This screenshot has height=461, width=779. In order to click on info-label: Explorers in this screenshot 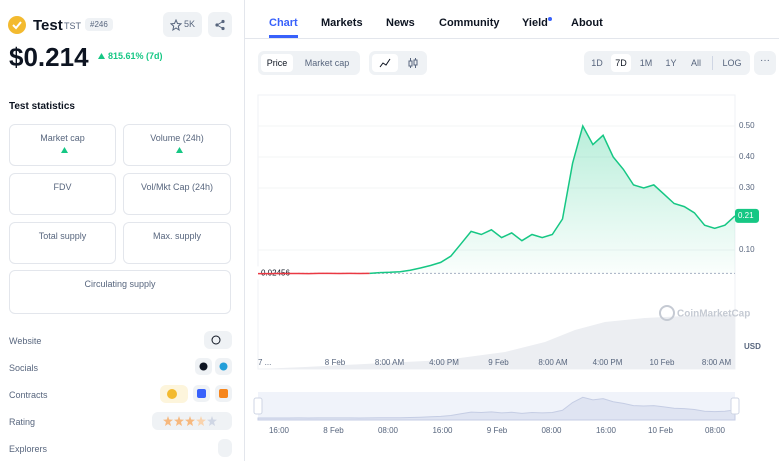, I will do `click(28, 449)`.